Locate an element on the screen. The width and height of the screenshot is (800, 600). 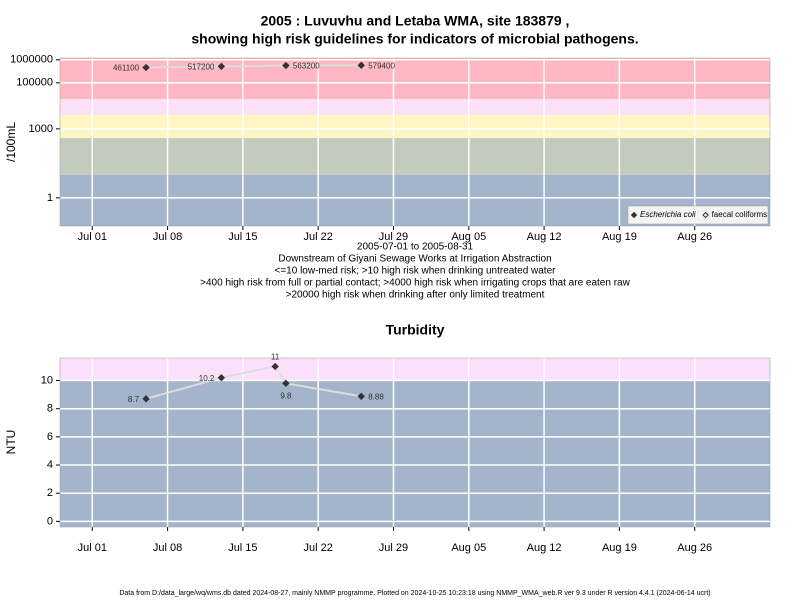
y-tick-label: 1 is located at coordinates (50, 198).